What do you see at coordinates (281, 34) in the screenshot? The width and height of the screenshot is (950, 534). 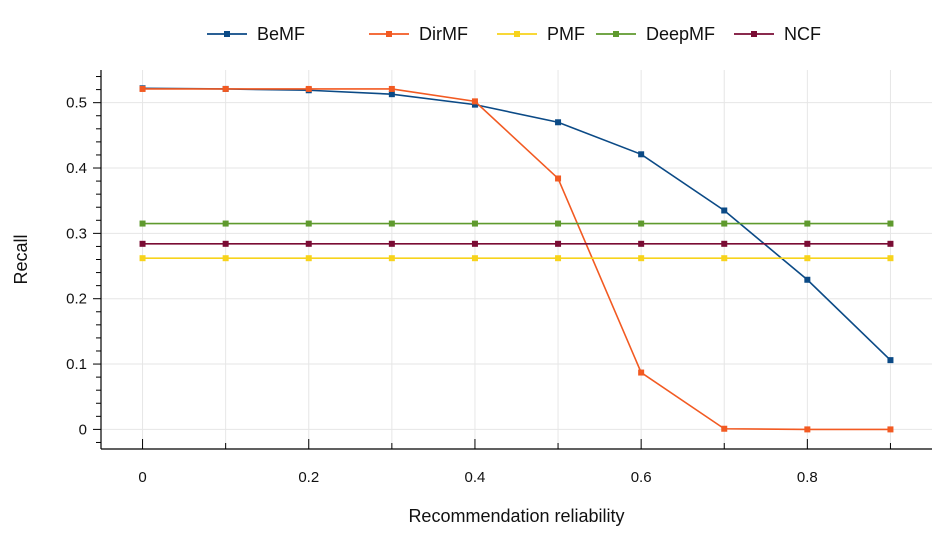 I see `legend-label: BeMF` at bounding box center [281, 34].